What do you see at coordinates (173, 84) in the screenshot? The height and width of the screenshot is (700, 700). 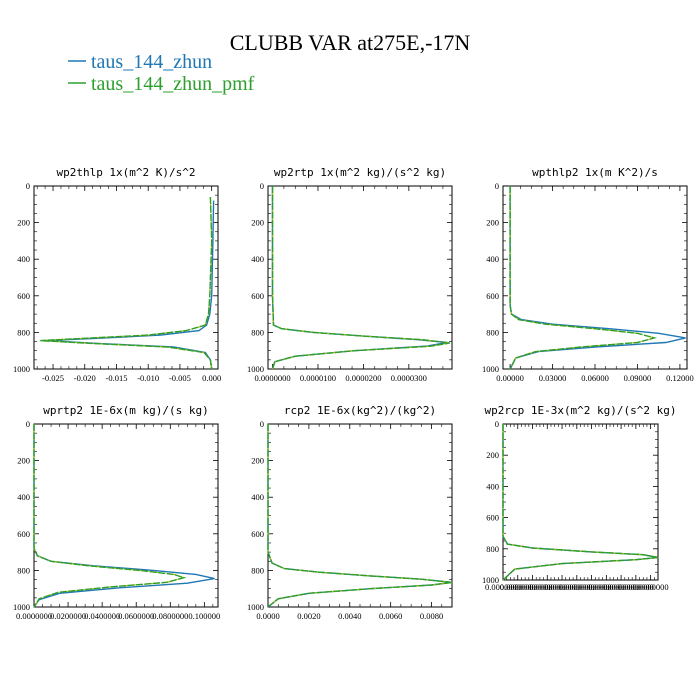 I see `legend-label-2: taus_144_zhun_pmf` at bounding box center [173, 84].